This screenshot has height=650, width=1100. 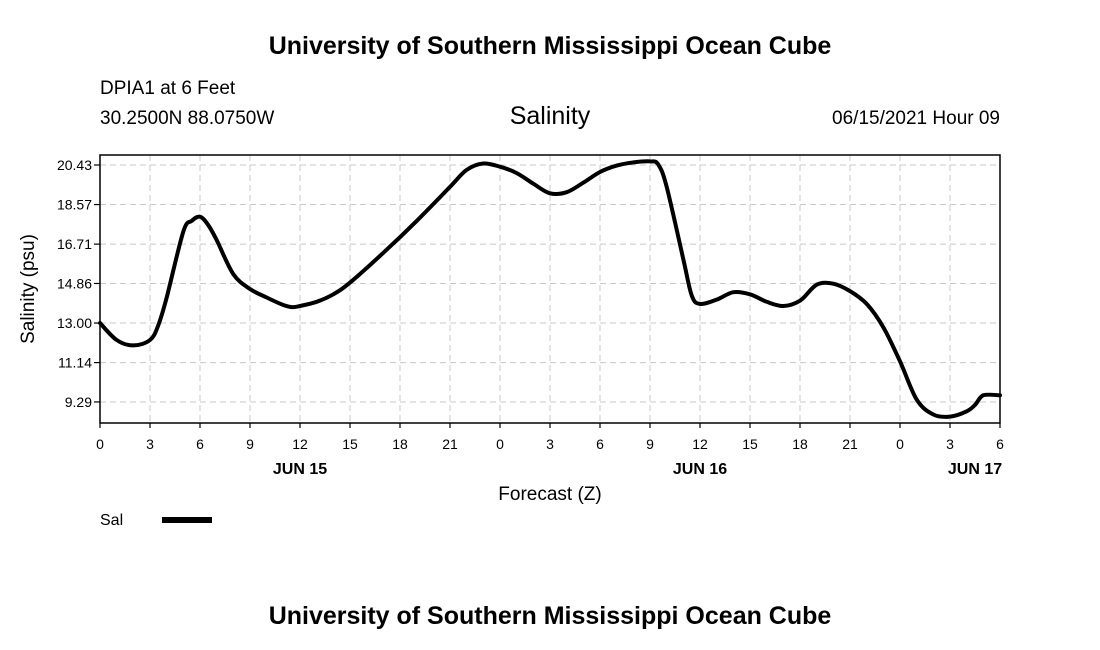 What do you see at coordinates (74, 244) in the screenshot?
I see `y-tick-label: 16.71` at bounding box center [74, 244].